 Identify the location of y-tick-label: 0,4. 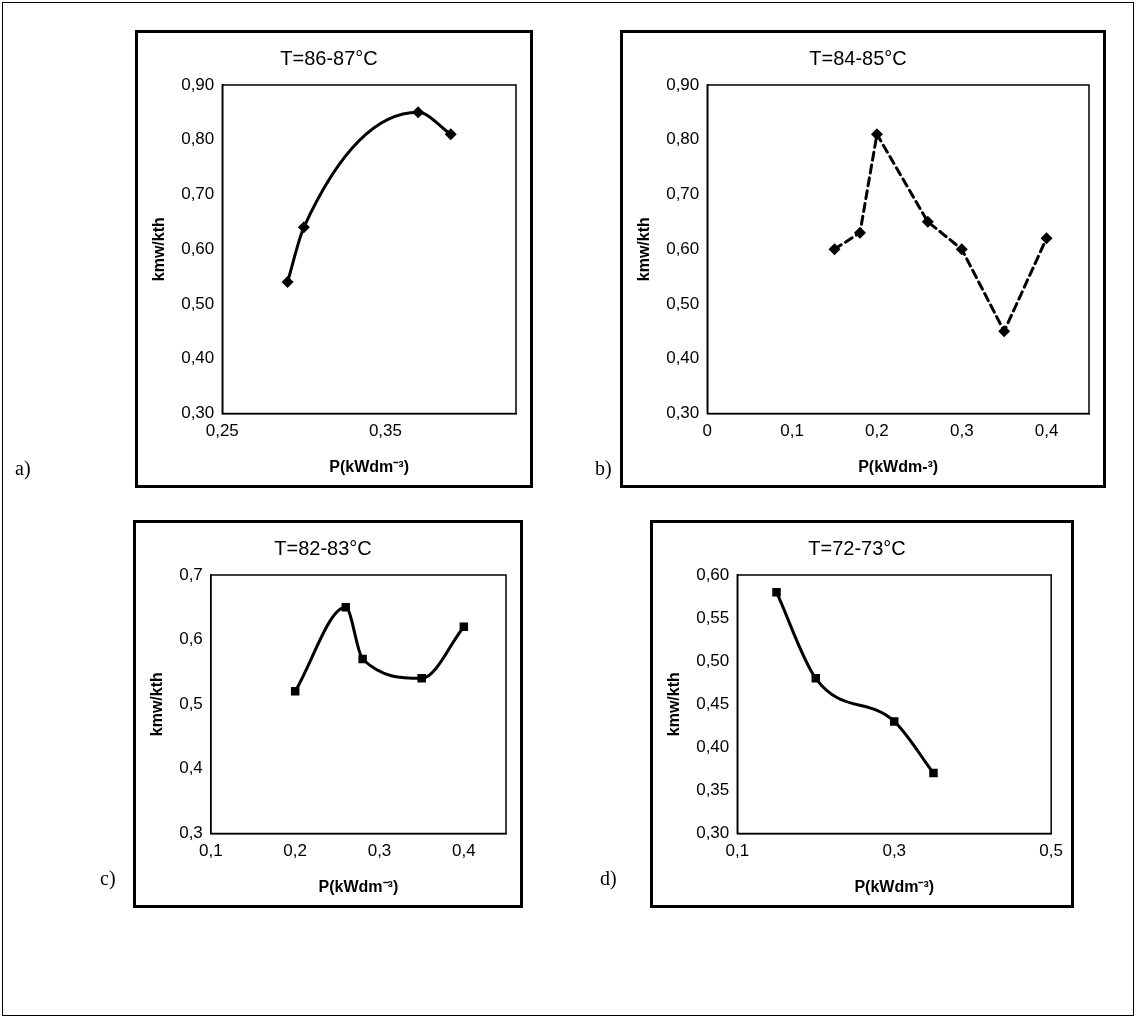
(191, 768).